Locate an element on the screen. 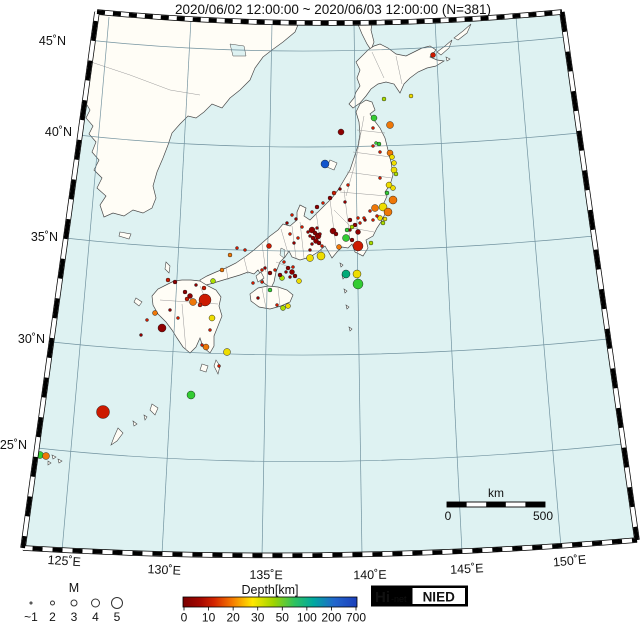 The width and height of the screenshot is (640, 626). tanegashima-island is located at coordinates (217, 367).